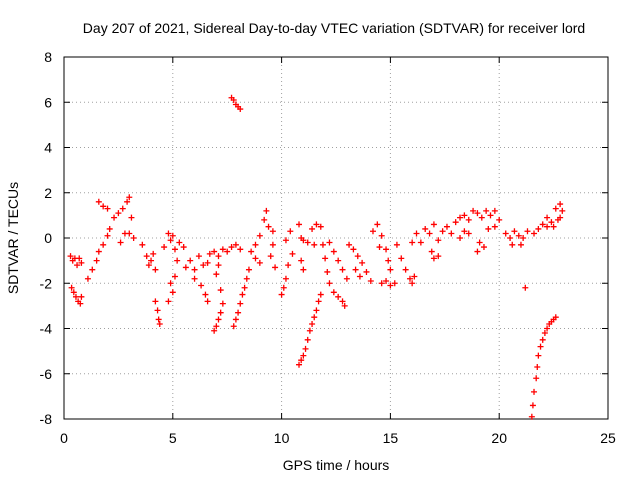 The image size is (640, 480). Describe the element at coordinates (48, 238) in the screenshot. I see `y-tick-label: 0` at that location.